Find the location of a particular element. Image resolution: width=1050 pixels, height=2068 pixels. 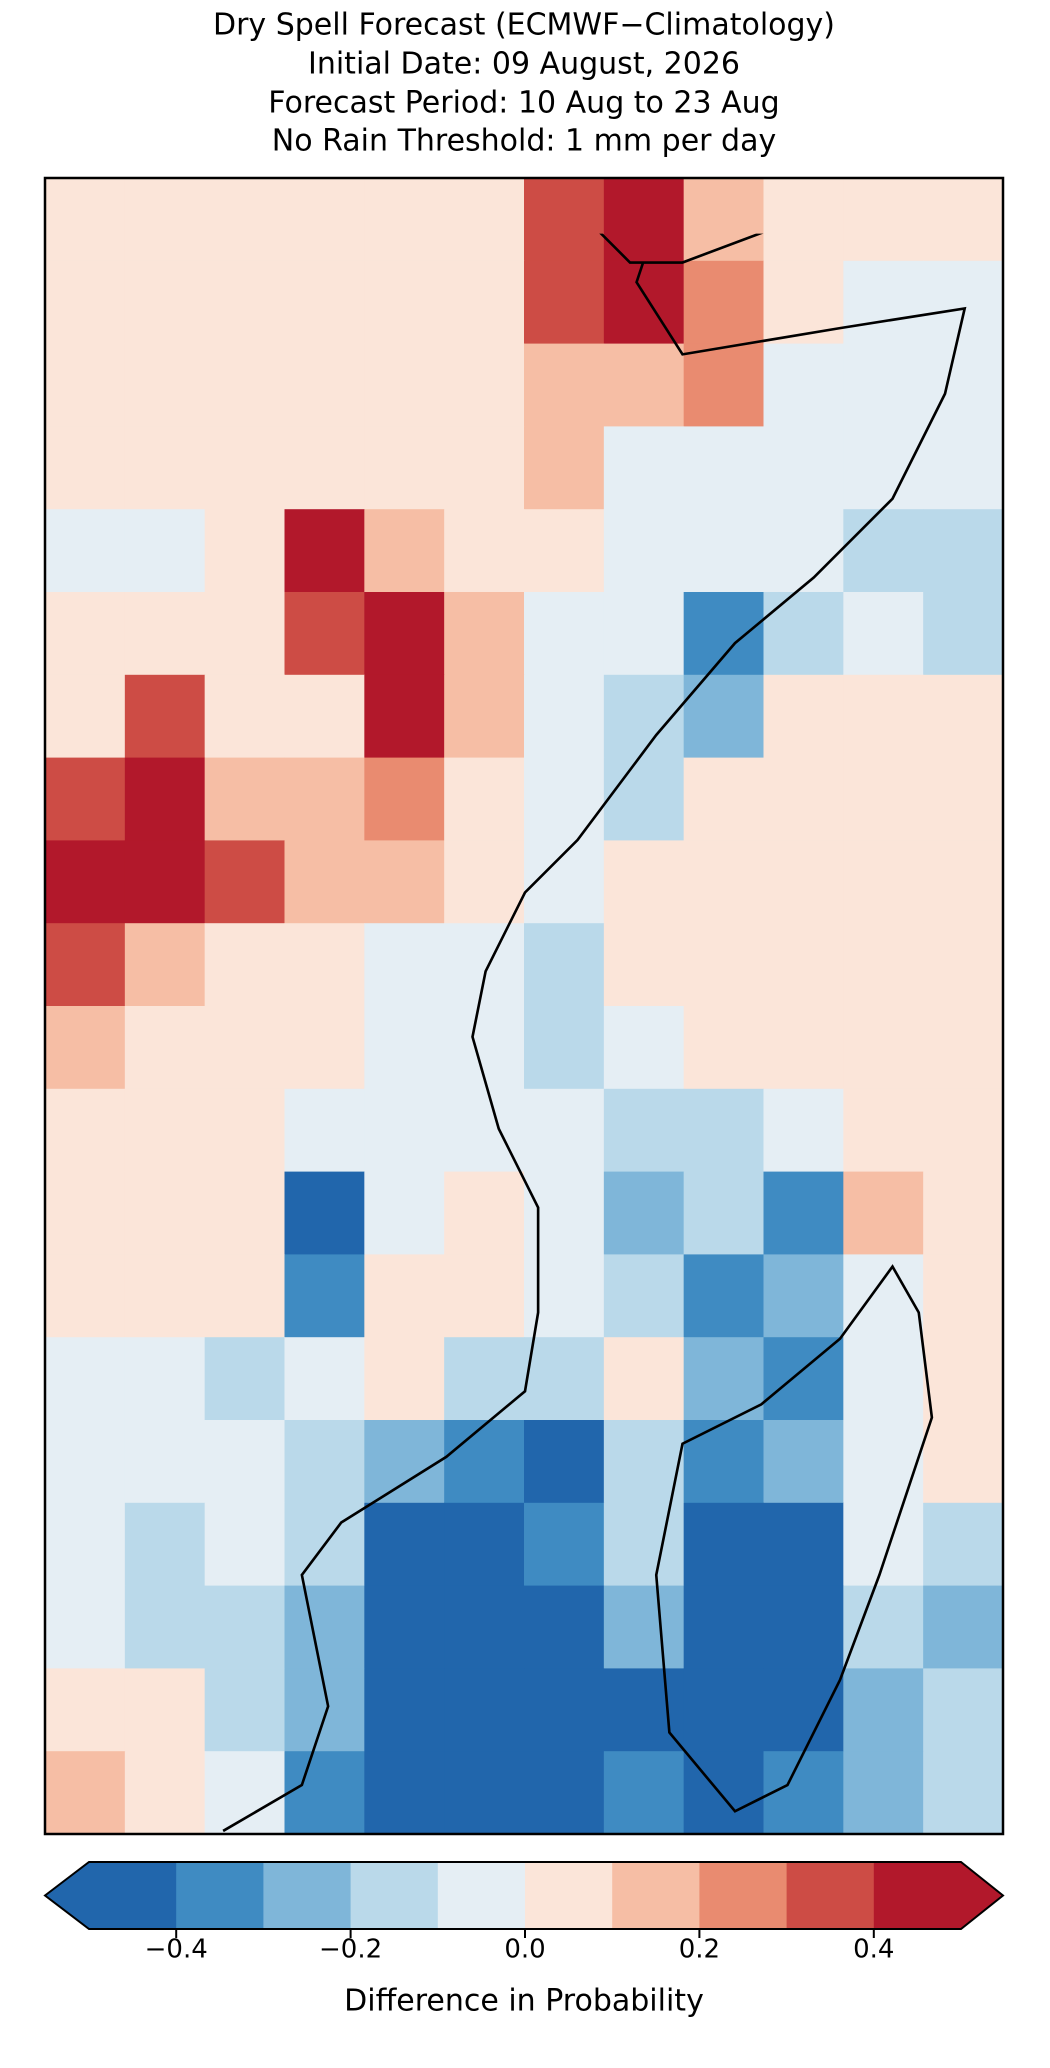

colorbar: −0.4 −0.2 0.0 0.2 0.4 is located at coordinates (524, 1913).